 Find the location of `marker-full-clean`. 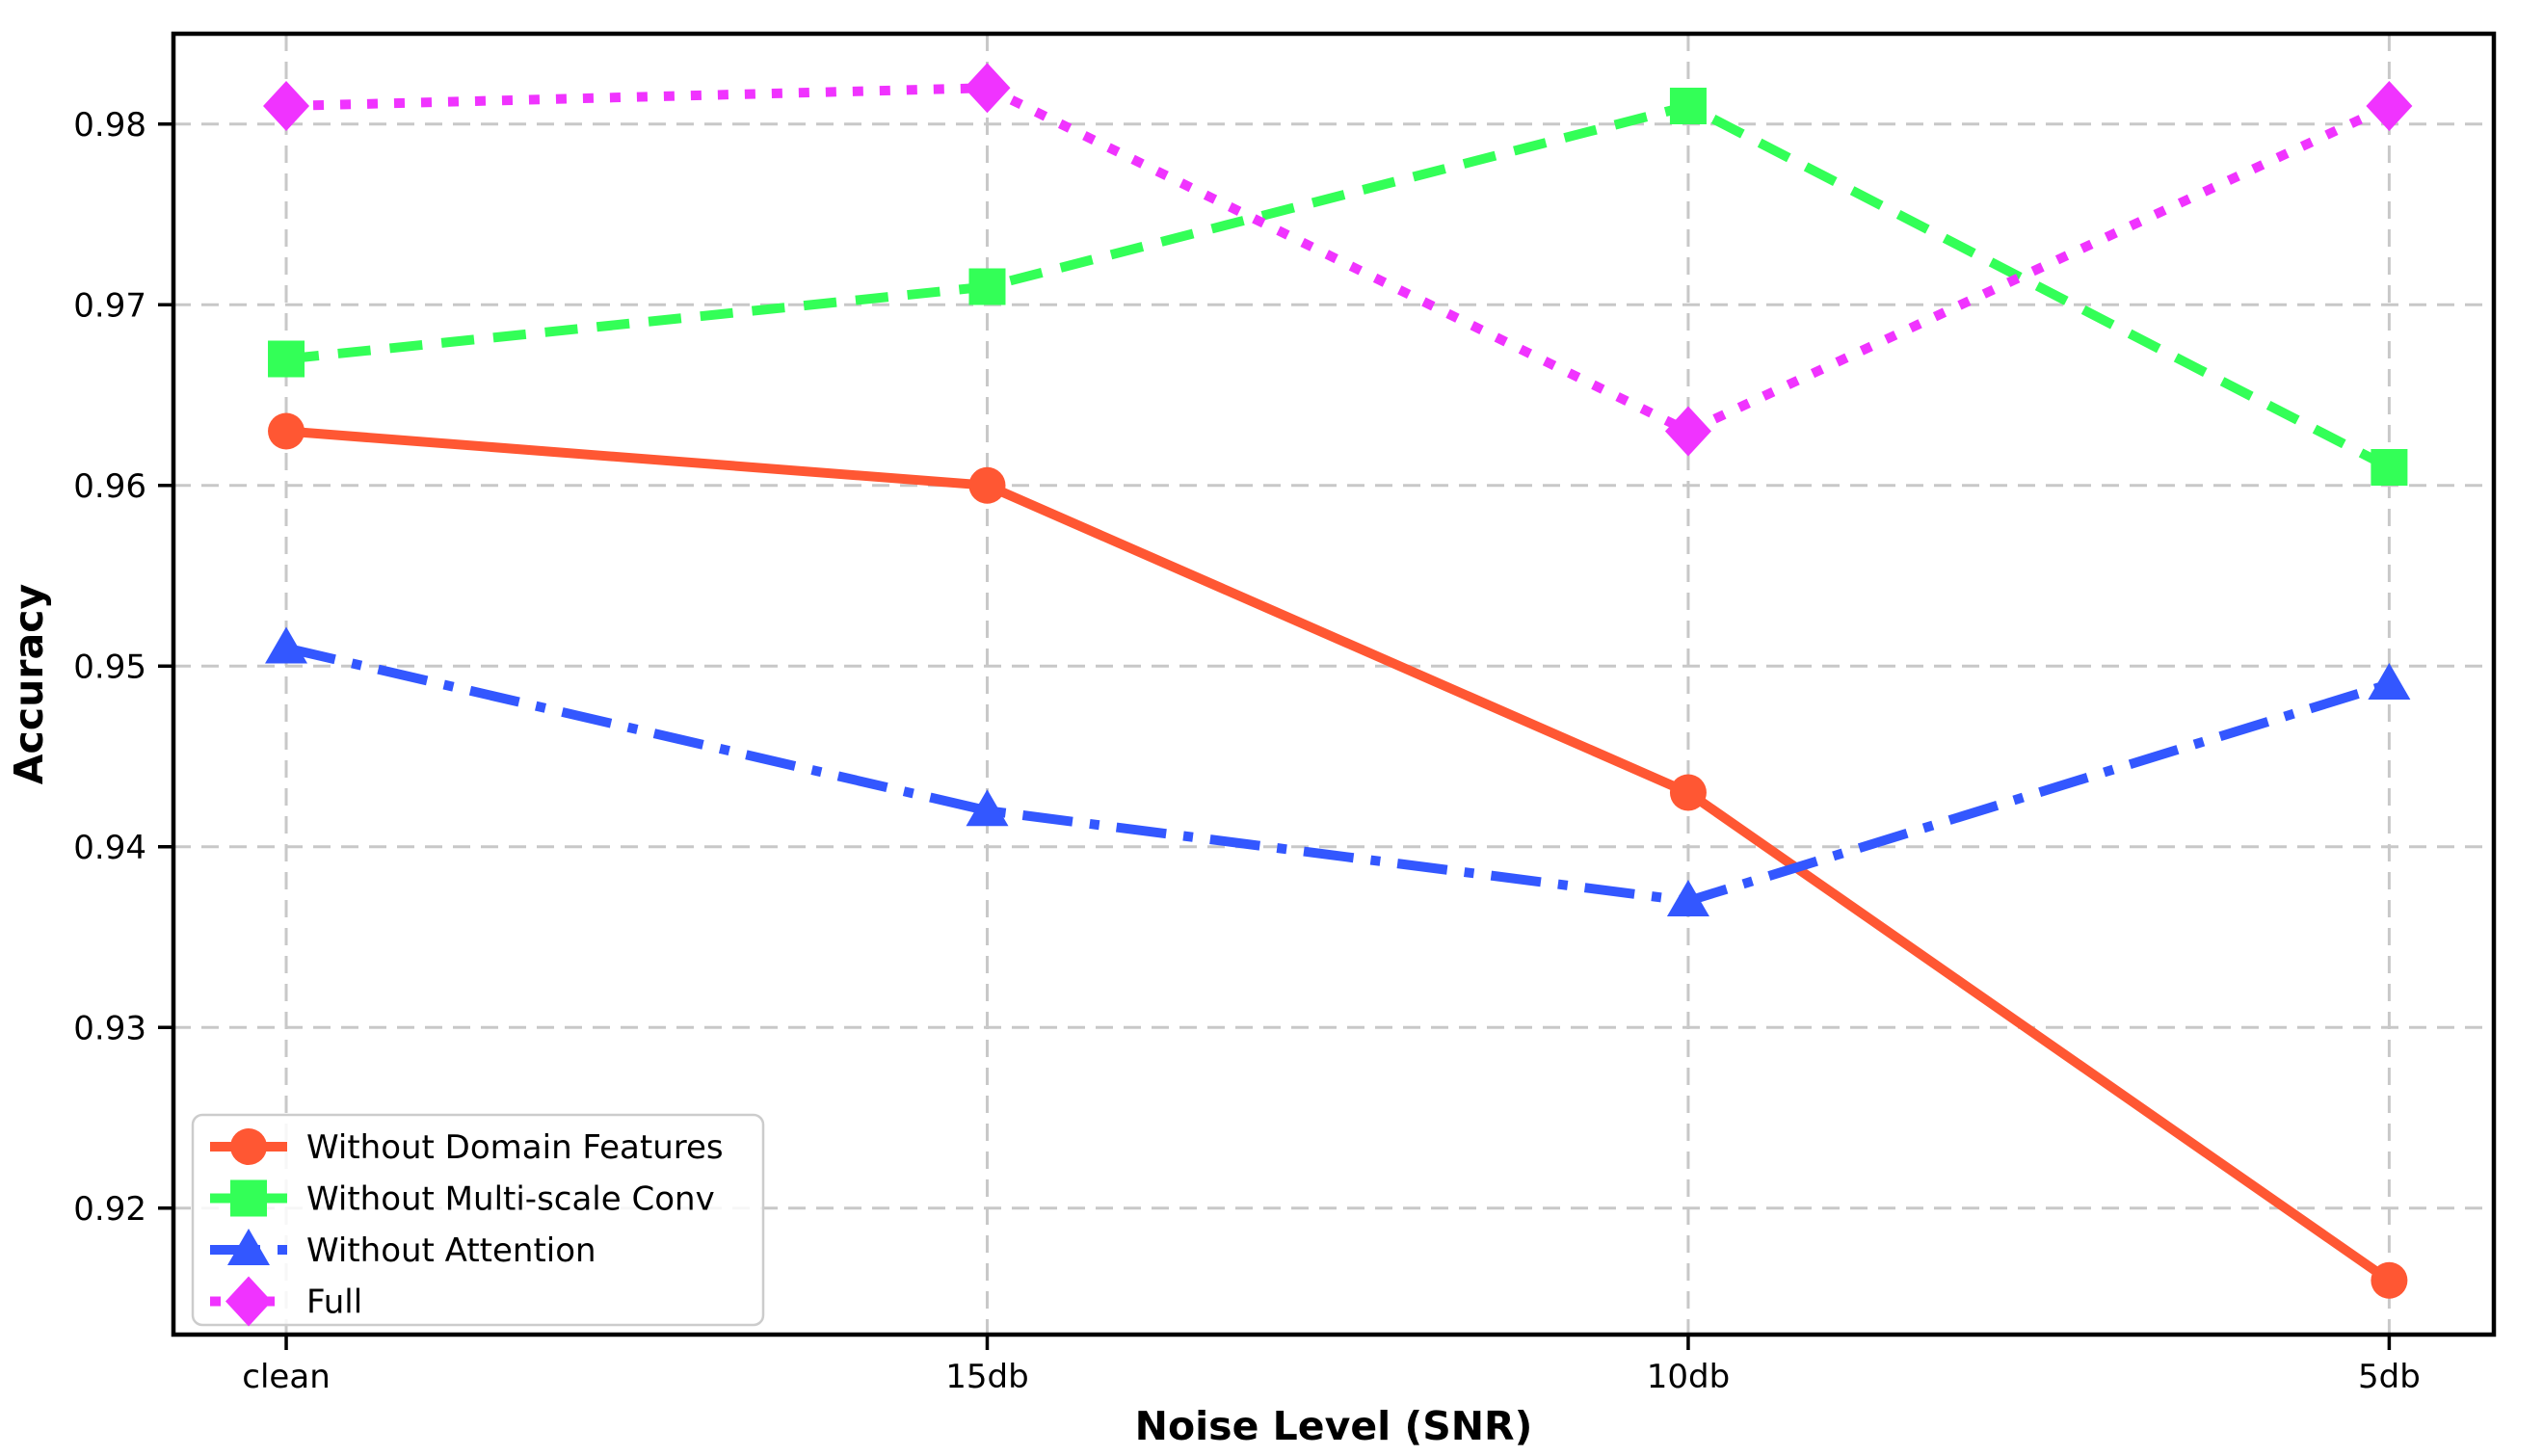

marker-full-clean is located at coordinates (286, 106).